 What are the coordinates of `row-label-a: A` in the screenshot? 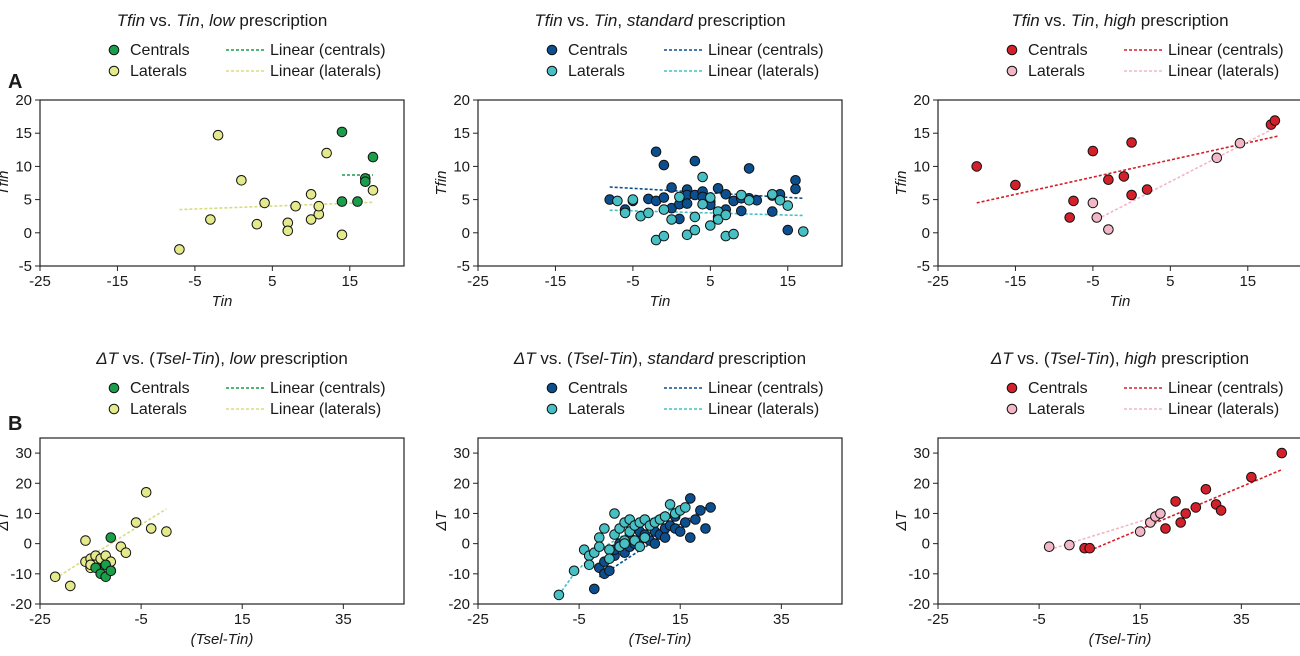 It's located at (15, 82).